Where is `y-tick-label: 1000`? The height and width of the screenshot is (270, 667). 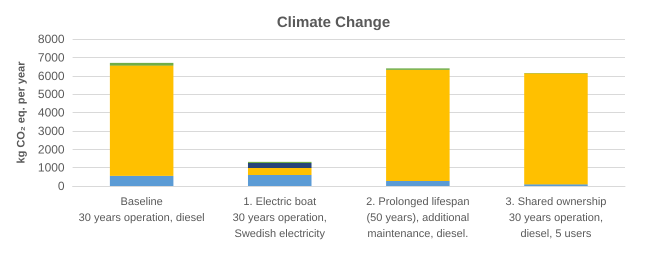 y-tick-label: 1000 is located at coordinates (51, 167).